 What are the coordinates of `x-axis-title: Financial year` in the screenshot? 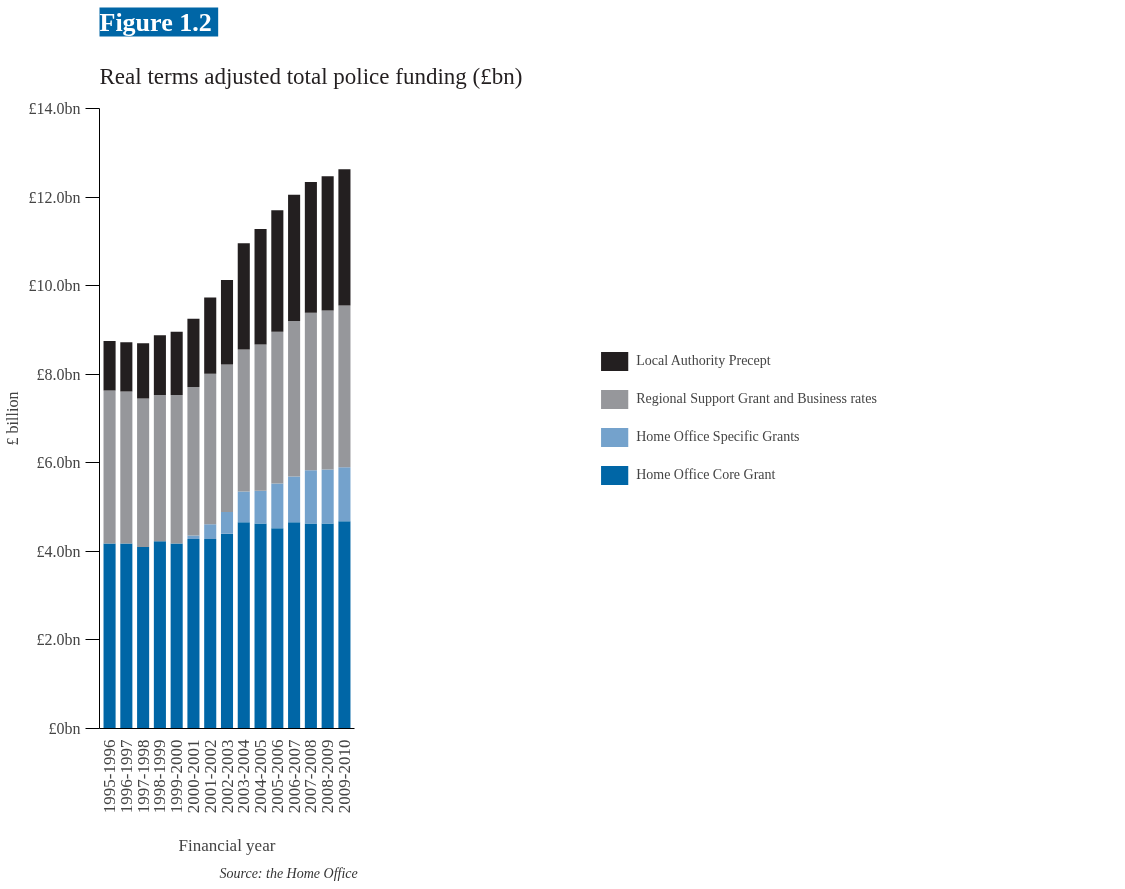 It's located at (227, 846).